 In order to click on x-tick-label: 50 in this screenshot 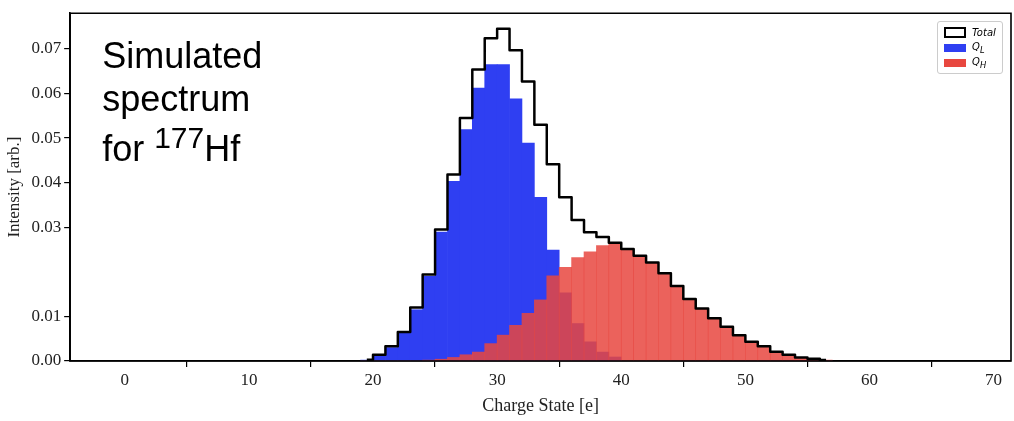, I will do `click(745, 379)`.